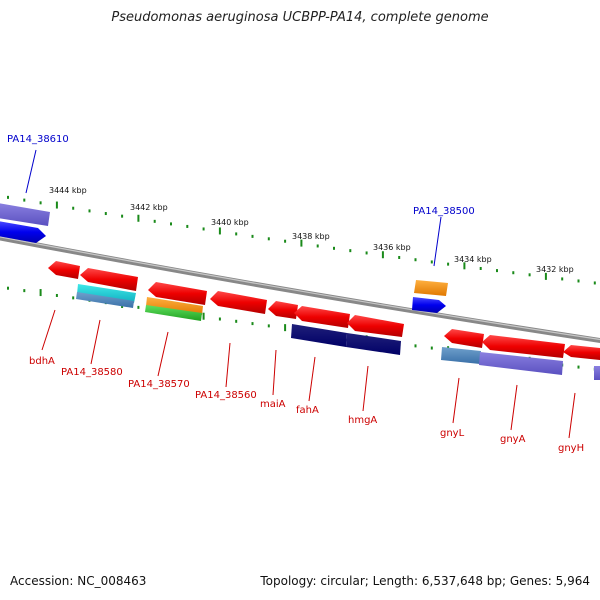 This screenshot has width=600, height=600. Describe the element at coordinates (78, 581) in the screenshot. I see `accession-text: Accession: NC_008463` at that location.